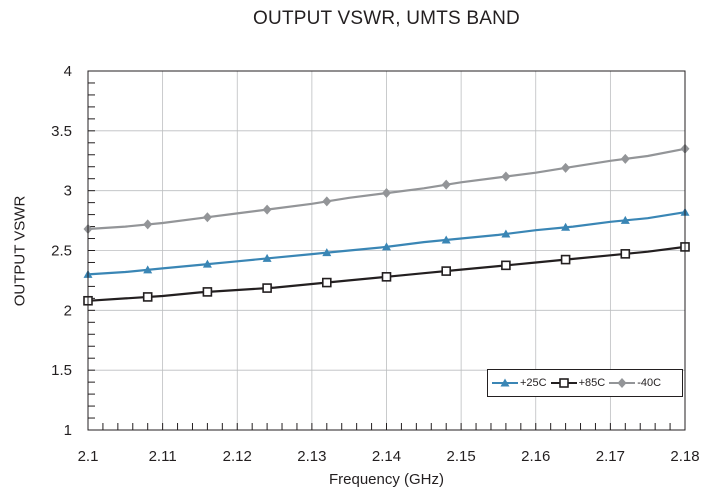 This screenshot has width=704, height=497. What do you see at coordinates (88, 456) in the screenshot?
I see `x-tick-label: 2.1` at bounding box center [88, 456].